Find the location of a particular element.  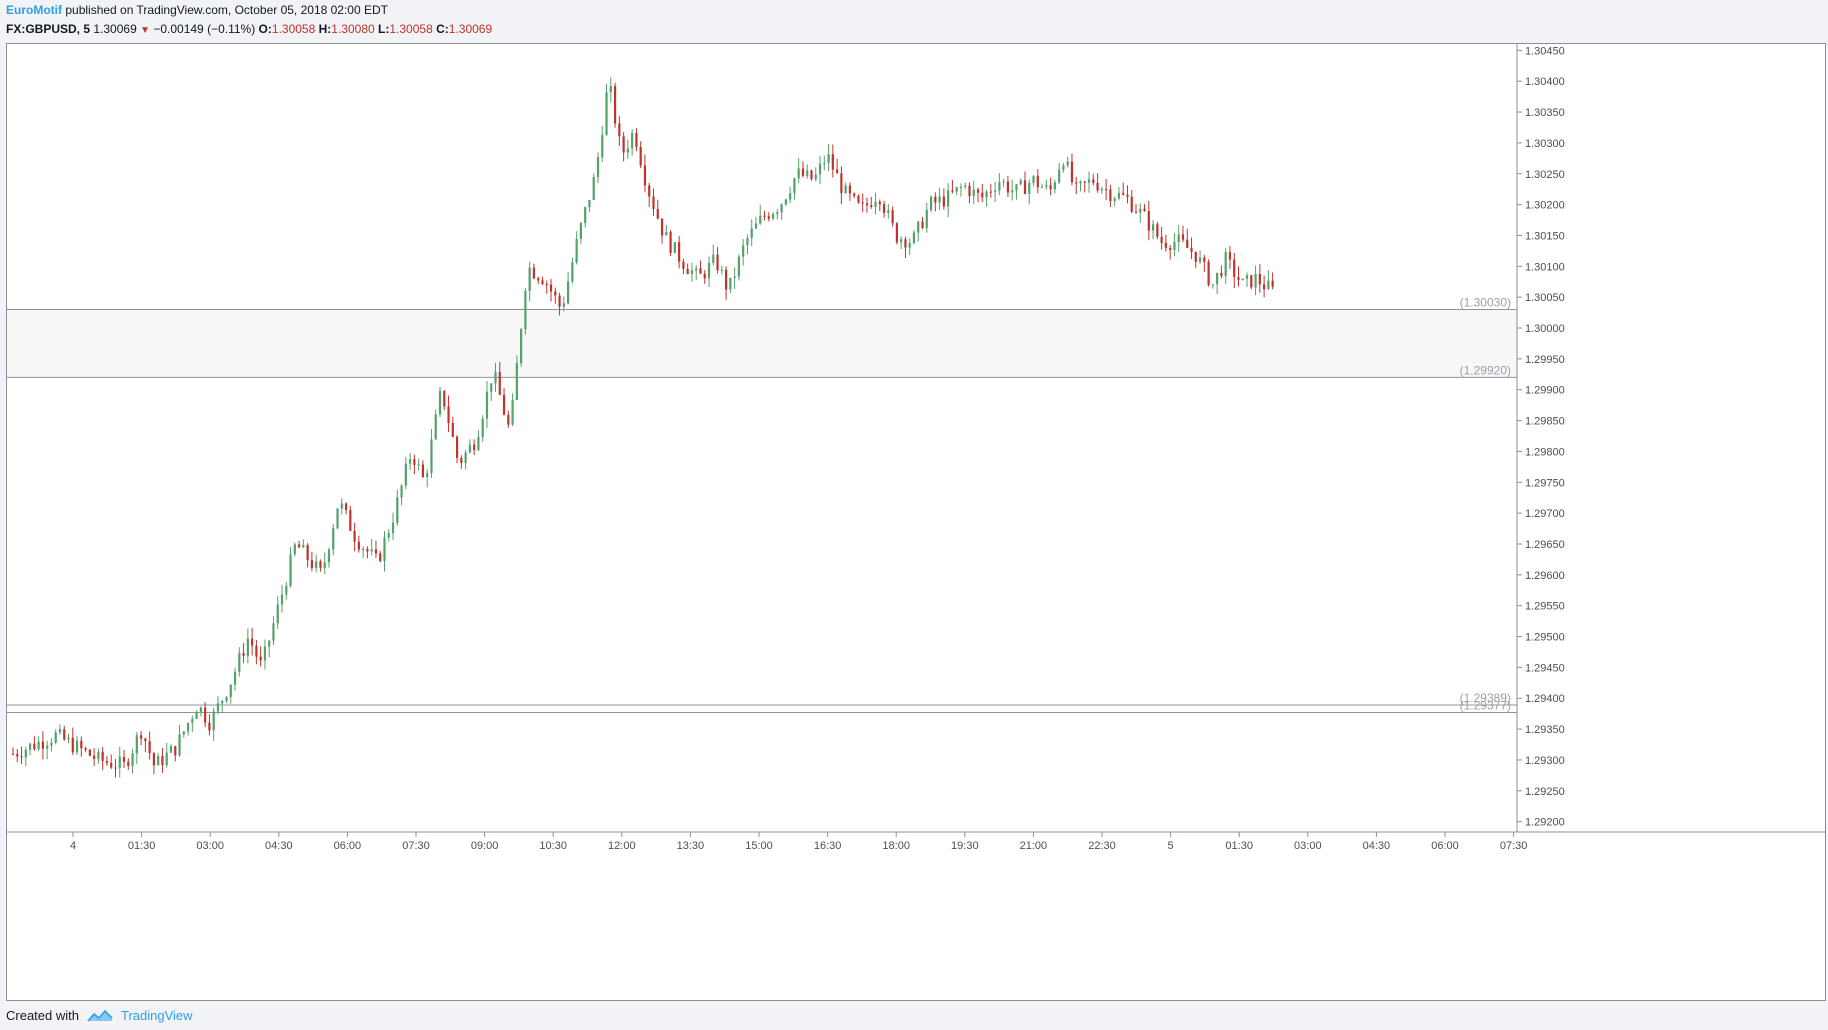

down-arrow-icon: ▼ is located at coordinates (145, 30).